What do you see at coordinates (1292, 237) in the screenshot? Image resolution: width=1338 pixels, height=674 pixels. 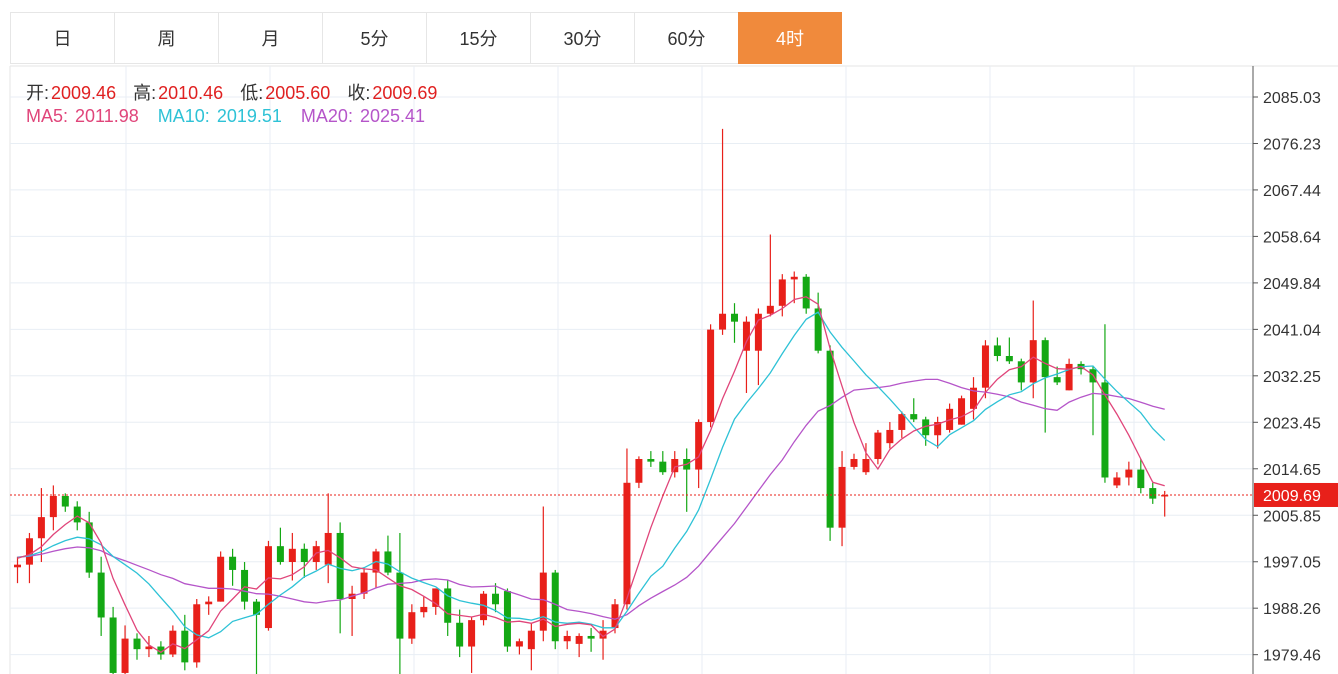 I see `y-tick-label: 2058.64` at bounding box center [1292, 237].